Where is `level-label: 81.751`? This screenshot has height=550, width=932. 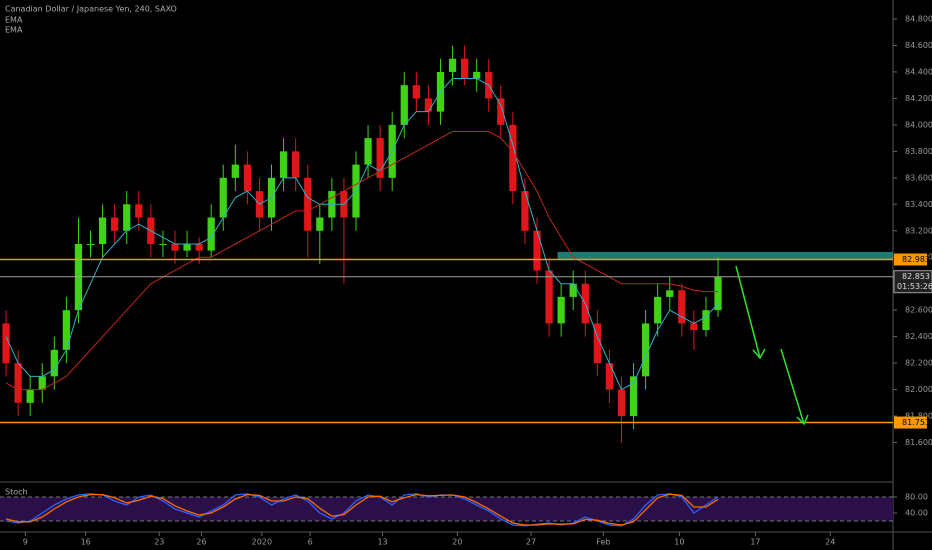 level-label: 81.751 is located at coordinates (916, 422).